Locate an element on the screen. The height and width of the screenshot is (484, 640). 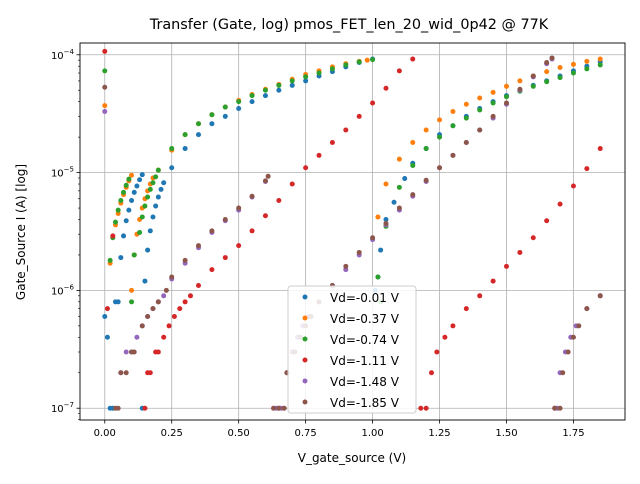
x-tick-label: 0.25 is located at coordinates (172, 433).